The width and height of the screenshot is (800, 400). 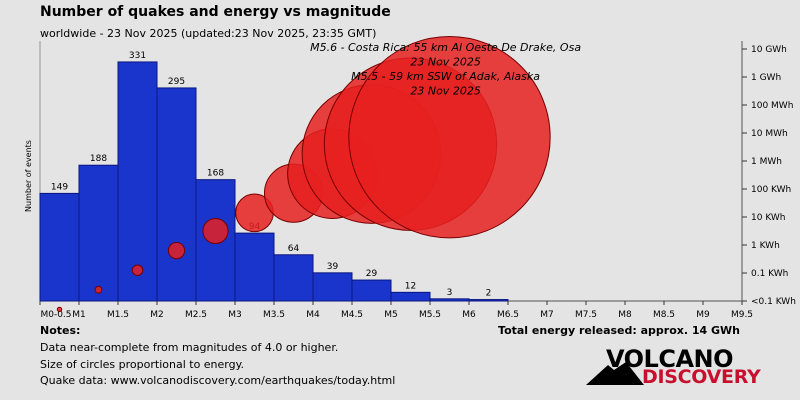 I want to click on x-tick-label: M6, so click(x=469, y=315).